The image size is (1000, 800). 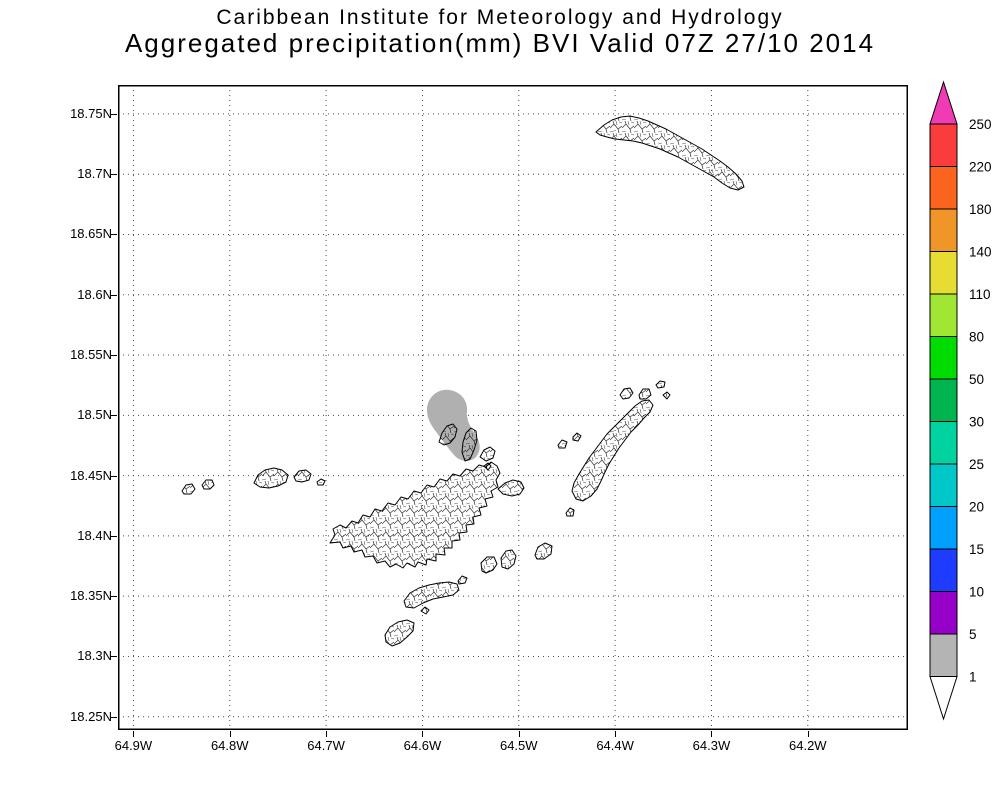 I want to click on colorbar-tick-label: 10, so click(x=976, y=592).